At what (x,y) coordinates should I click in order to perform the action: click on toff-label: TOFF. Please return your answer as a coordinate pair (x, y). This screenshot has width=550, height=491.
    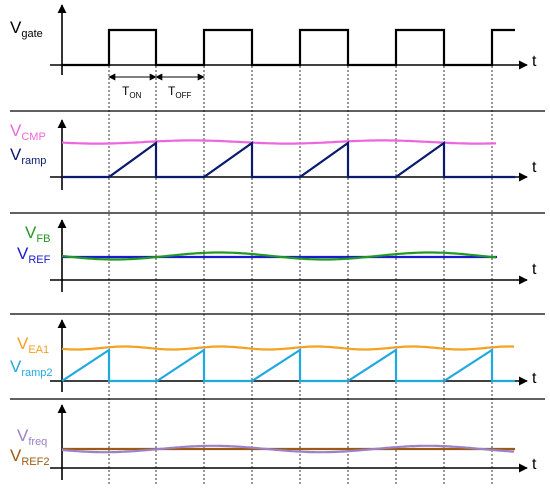
    Looking at the image, I should click on (179, 92).